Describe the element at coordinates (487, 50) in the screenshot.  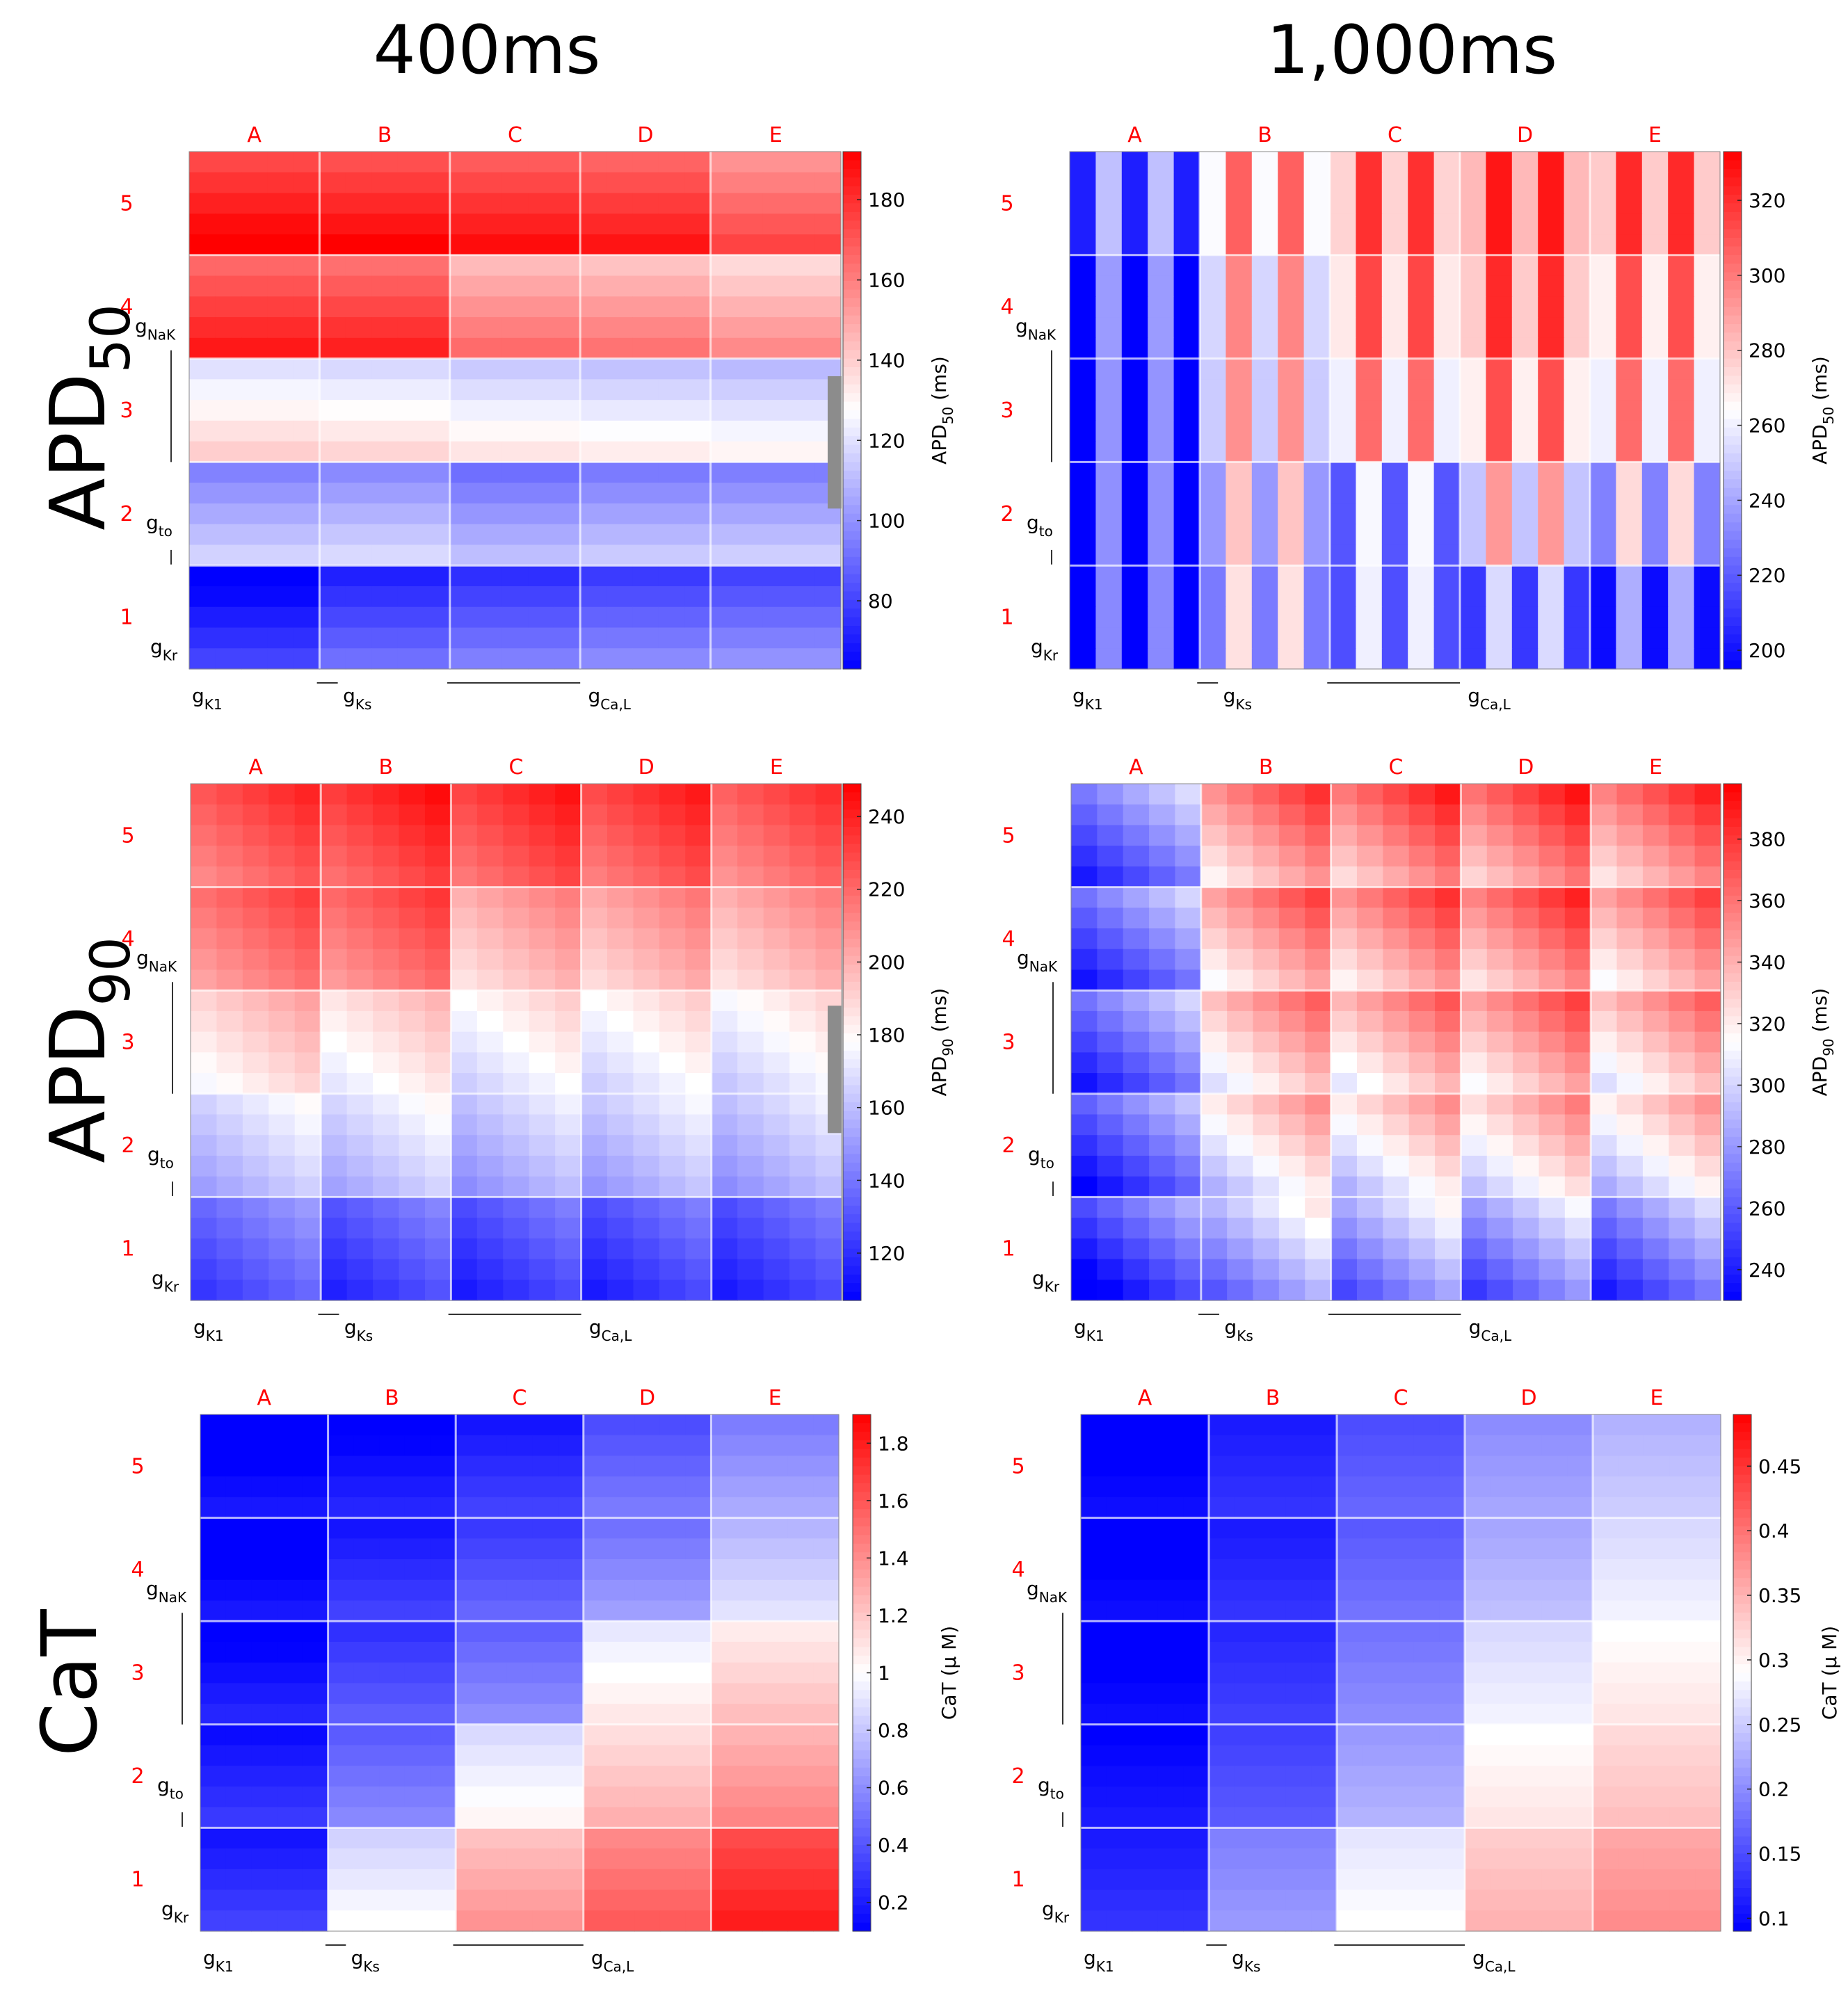
I see `column-title-400ms: 400ms` at that location.